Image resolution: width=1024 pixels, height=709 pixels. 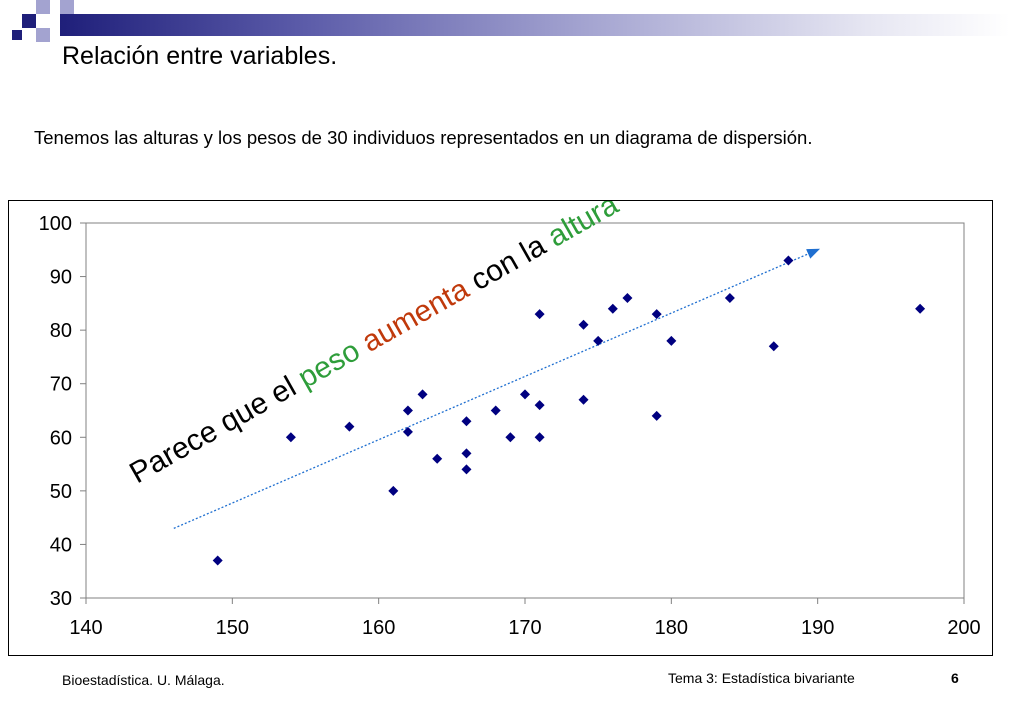 I want to click on footer-course: Bioestadística. U. Málaga., so click(x=143, y=680).